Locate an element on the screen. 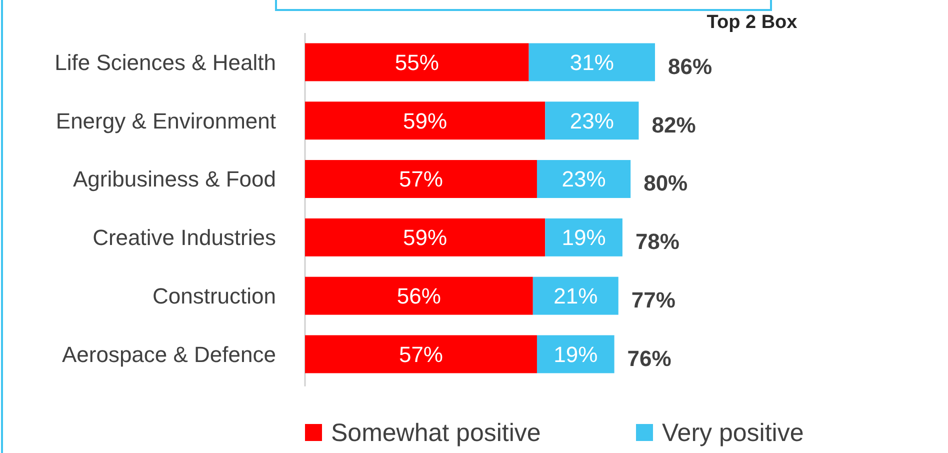 Image resolution: width=948 pixels, height=453 pixels. data-label: 56% is located at coordinates (418, 296).